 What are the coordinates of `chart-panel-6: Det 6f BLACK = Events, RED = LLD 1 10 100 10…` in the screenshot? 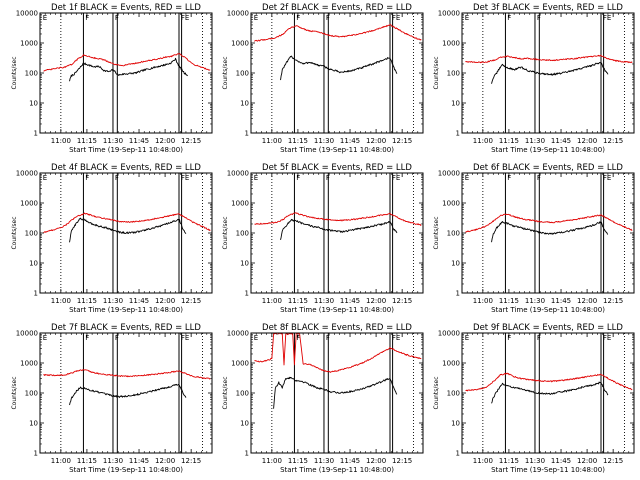 It's located at (534, 238).